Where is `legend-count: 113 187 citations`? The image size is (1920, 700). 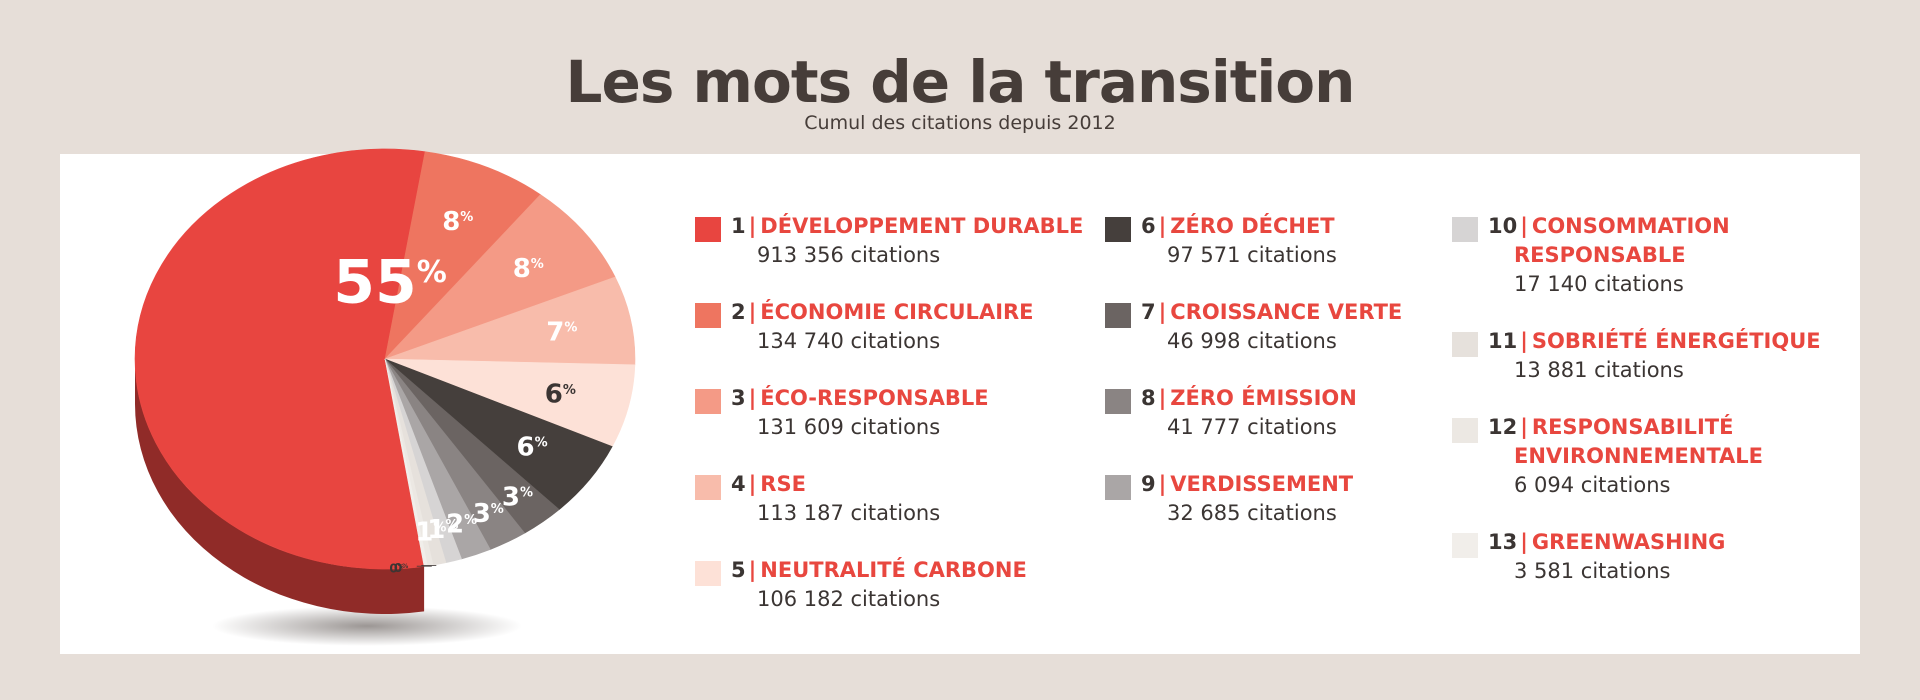 legend-count: 113 187 citations is located at coordinates (849, 513).